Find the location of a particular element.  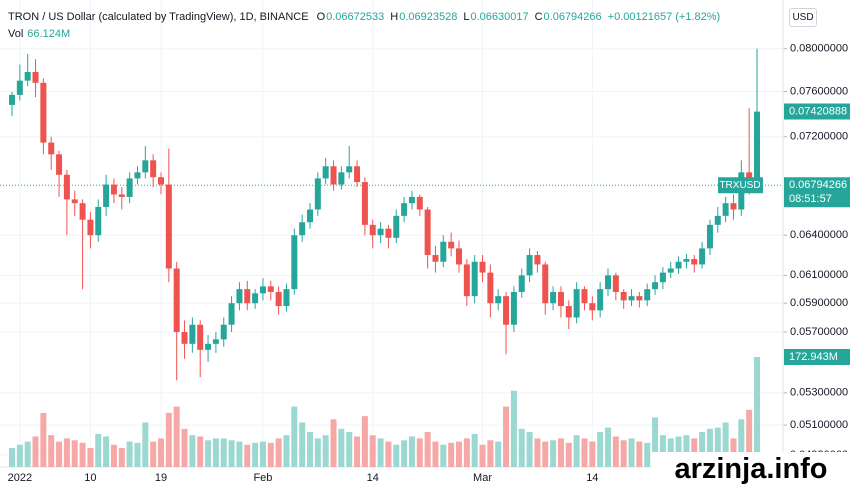

change: +0.00121657 (+1.82%) is located at coordinates (664, 17).